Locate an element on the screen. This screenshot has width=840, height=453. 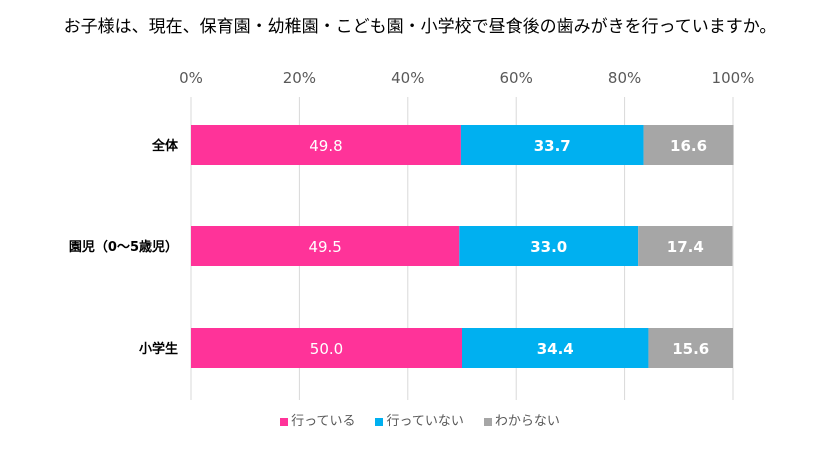
data-label: 34.4 is located at coordinates (555, 349).